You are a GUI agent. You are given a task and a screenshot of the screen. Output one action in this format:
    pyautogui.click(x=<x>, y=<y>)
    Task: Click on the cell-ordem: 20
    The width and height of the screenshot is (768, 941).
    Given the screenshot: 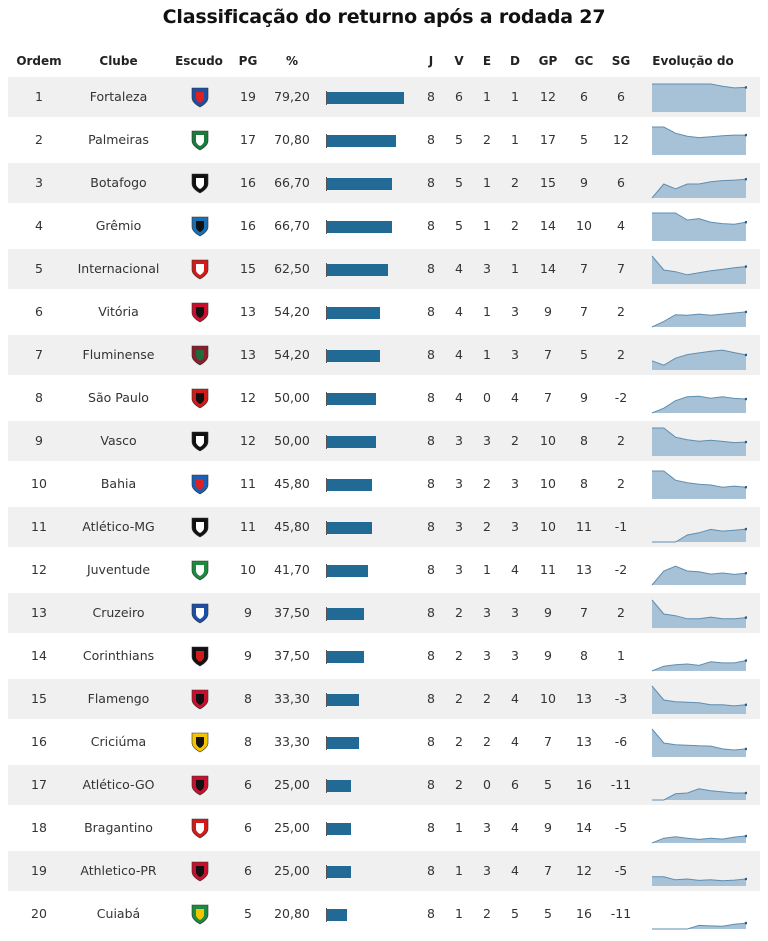 What is the action you would take?
    pyautogui.click(x=39, y=913)
    